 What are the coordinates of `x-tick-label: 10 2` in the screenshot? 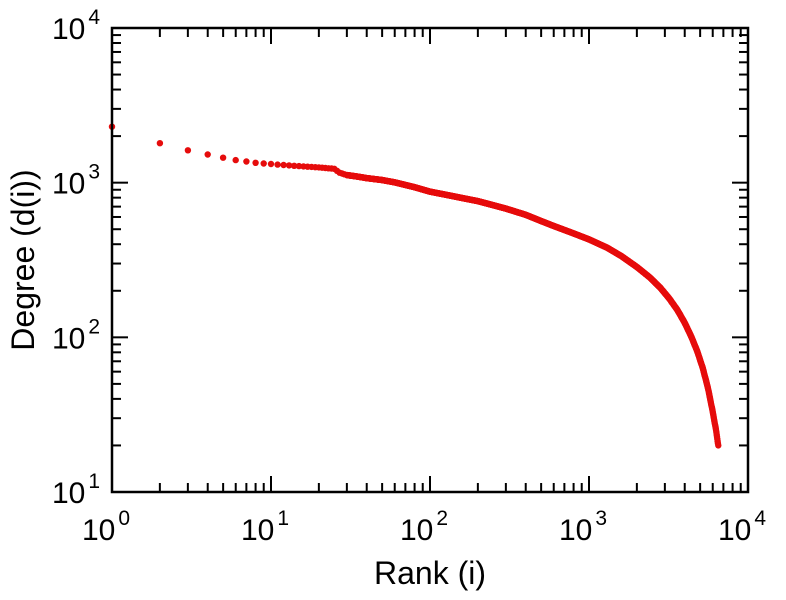 It's located at (424, 527).